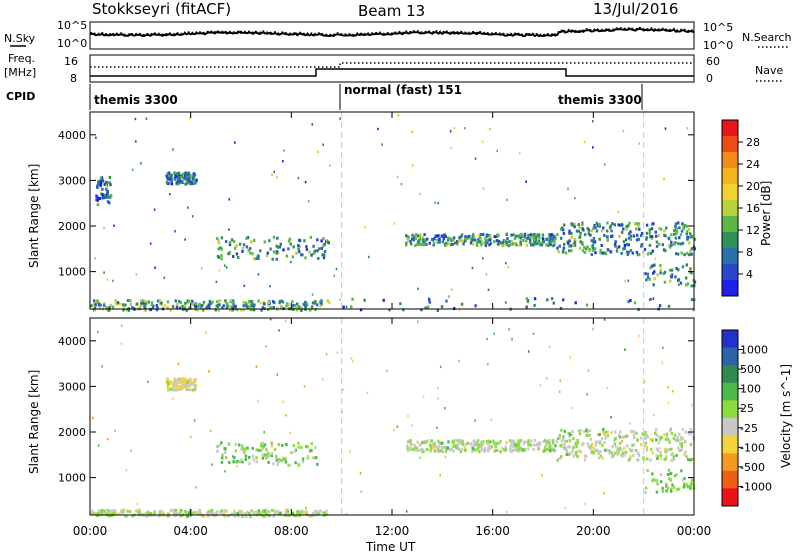 Image resolution: width=800 pixels, height=554 pixels. I want to click on power-ytick-label: 1000, so click(72, 272).